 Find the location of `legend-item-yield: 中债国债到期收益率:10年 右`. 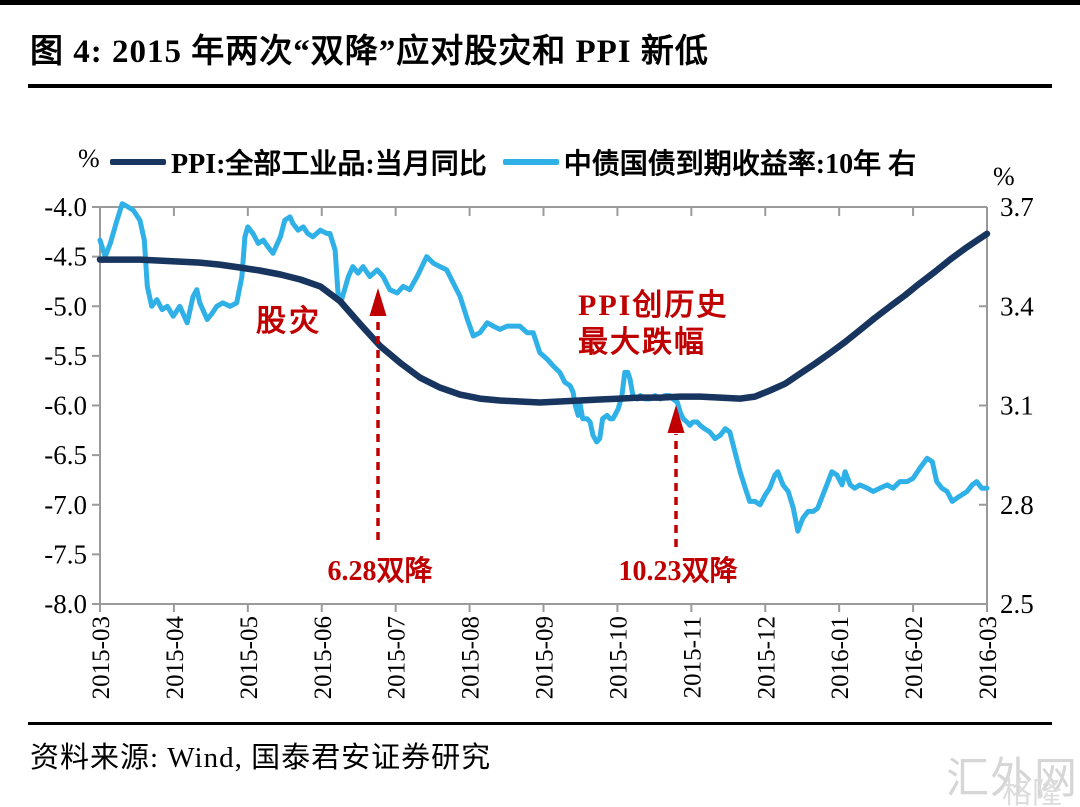

legend-item-yield: 中债国债到期收益率:10年 右 is located at coordinates (709, 162).